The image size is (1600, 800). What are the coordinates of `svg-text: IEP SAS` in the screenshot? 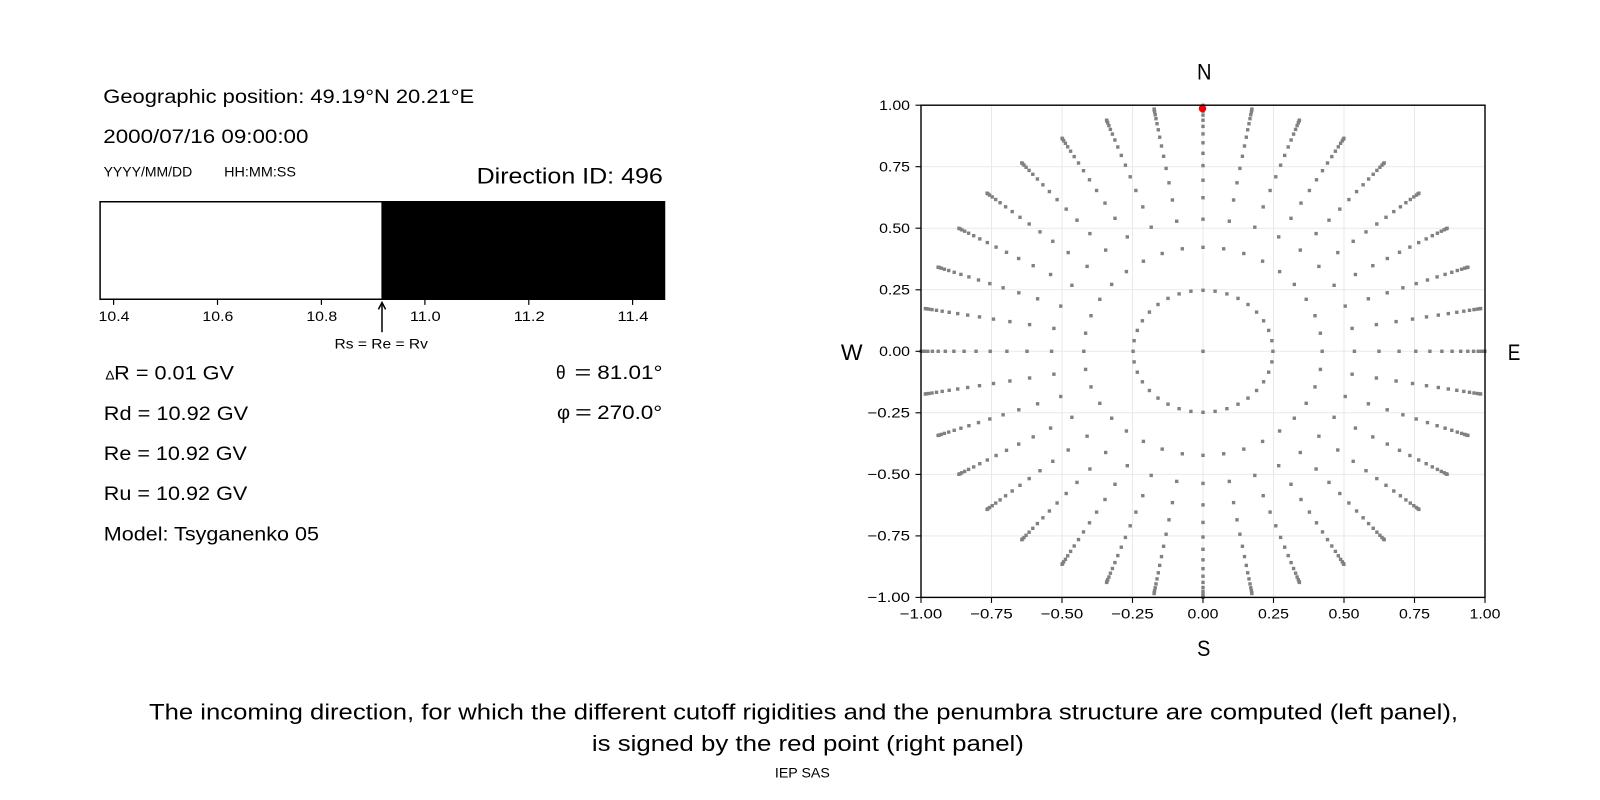 It's located at (802, 773).